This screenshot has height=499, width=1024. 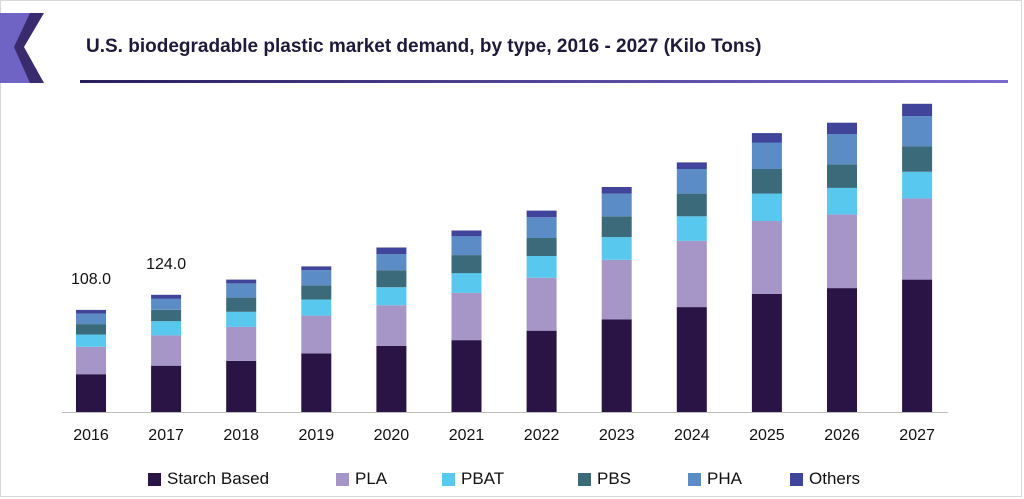 What do you see at coordinates (616, 227) in the screenshot?
I see `bar-segment-pbs-2023` at bounding box center [616, 227].